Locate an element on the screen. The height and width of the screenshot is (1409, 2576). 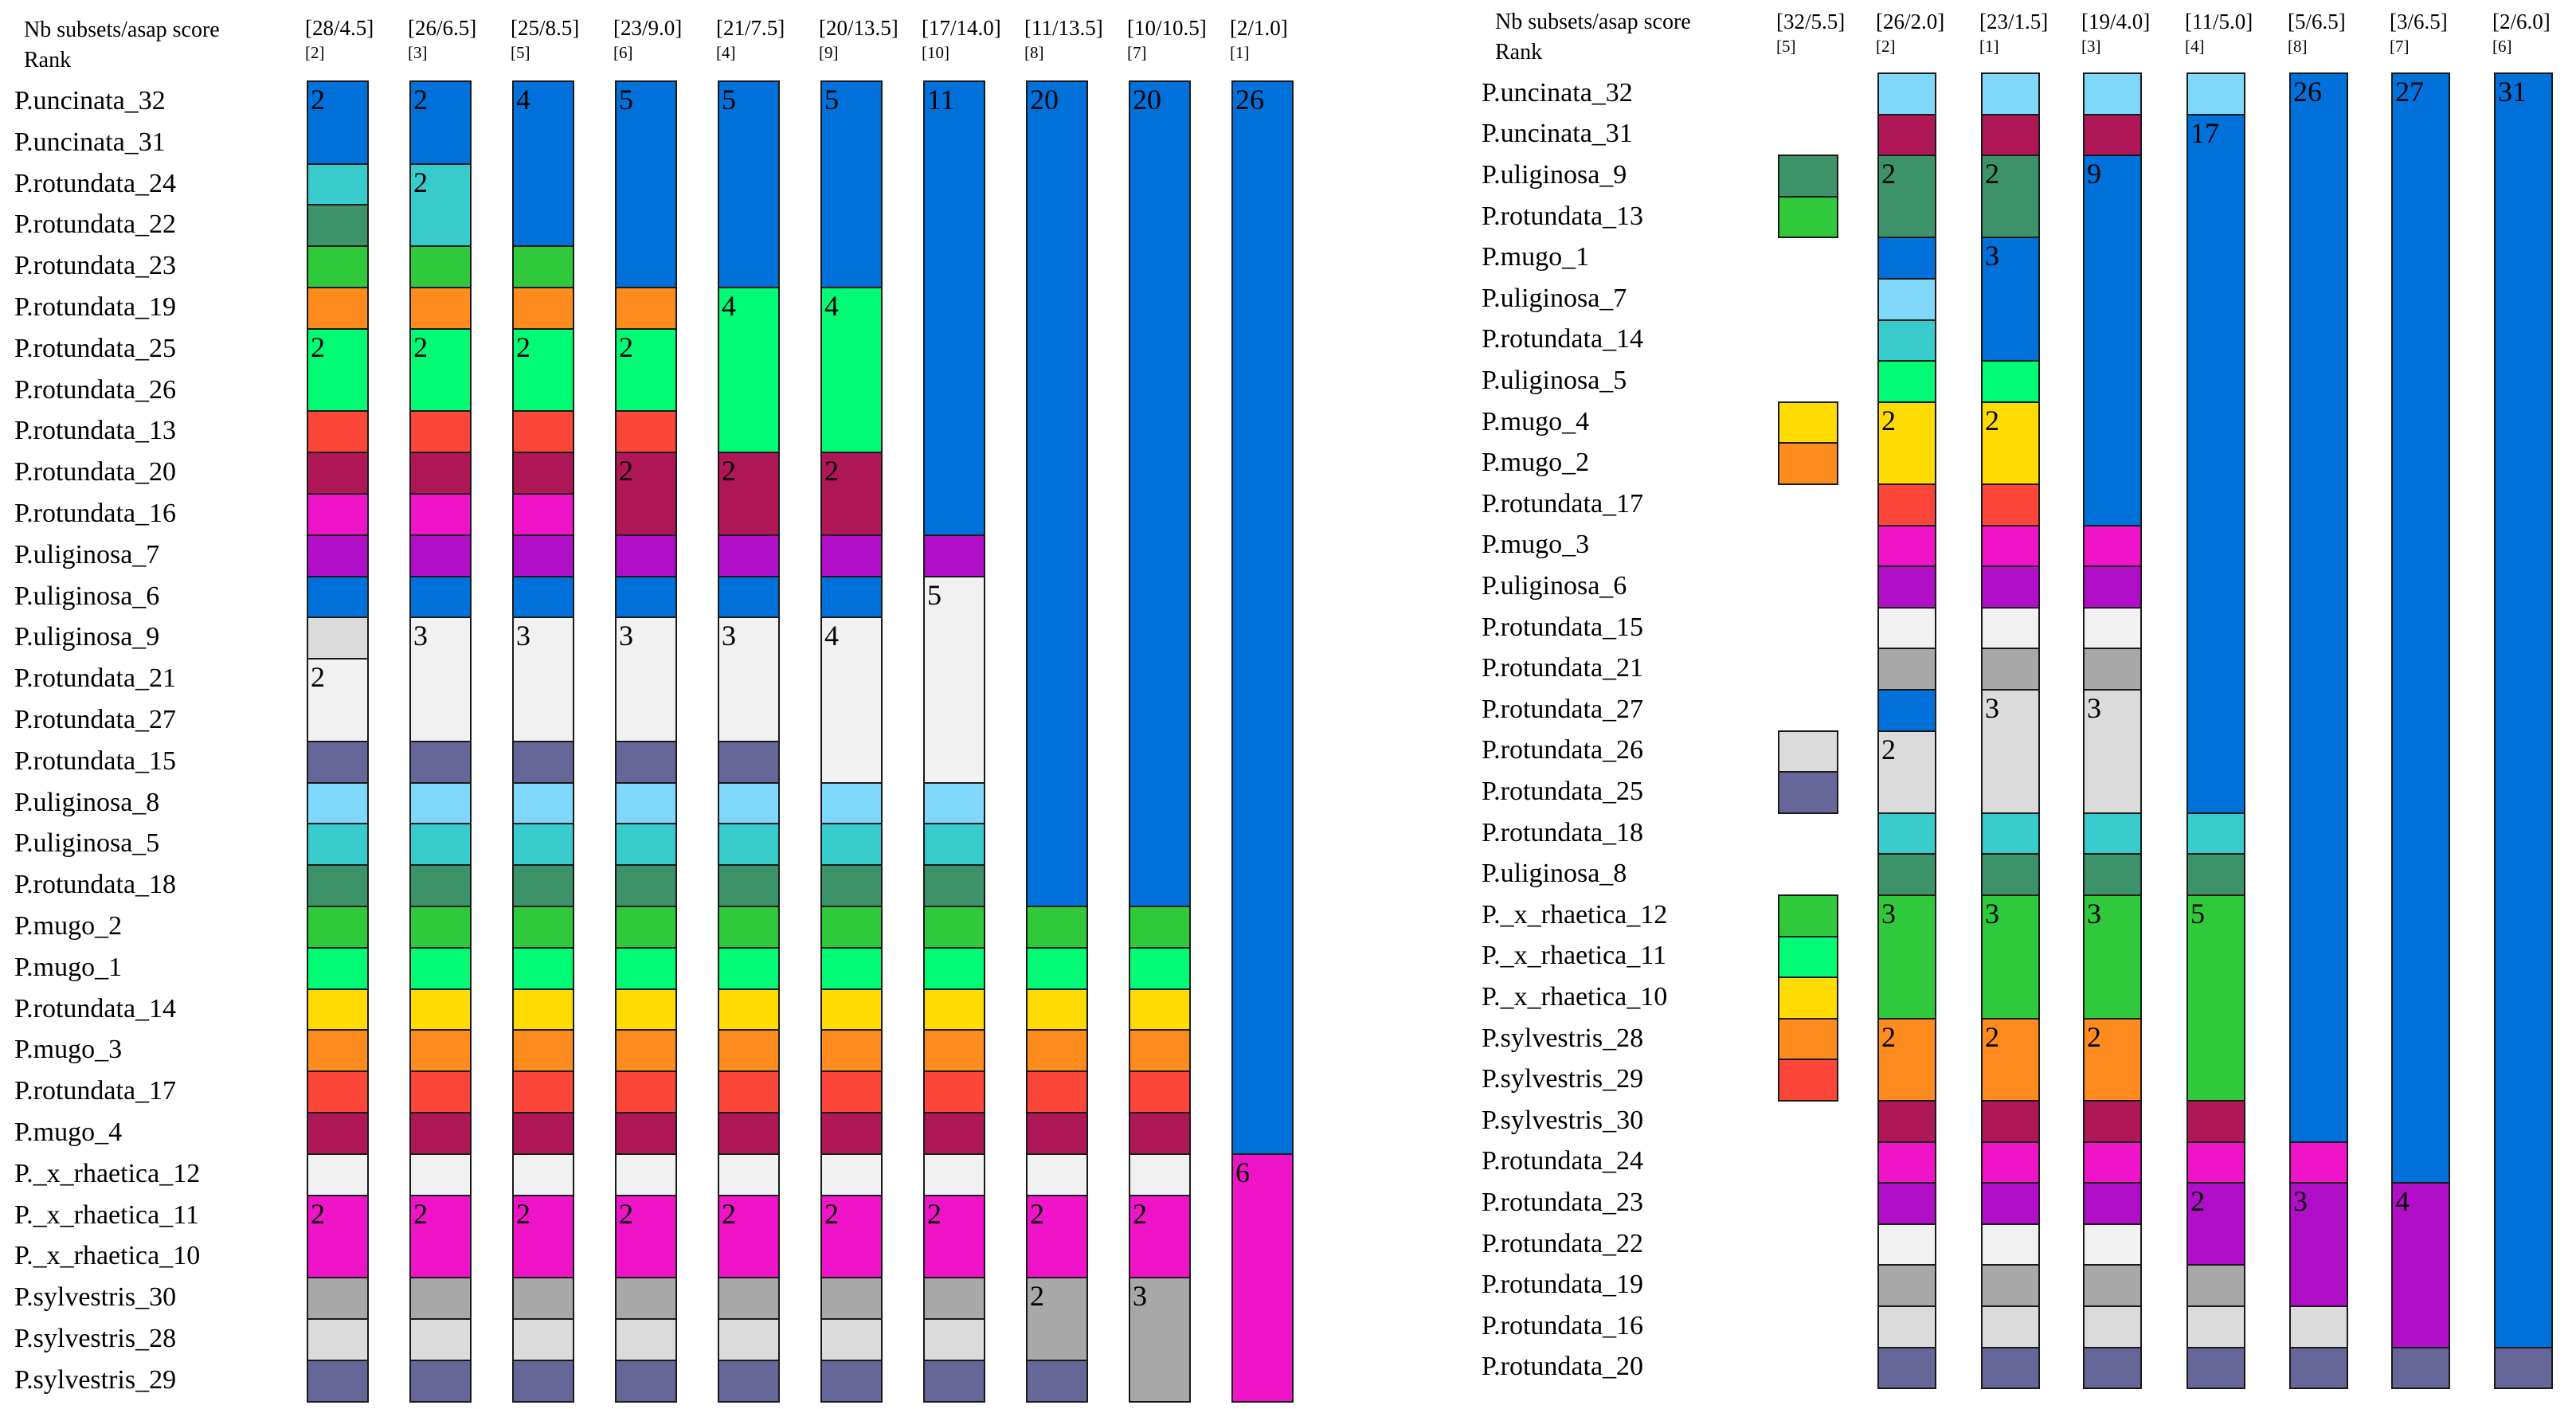
cluster-block: 3 is located at coordinates (749, 679).